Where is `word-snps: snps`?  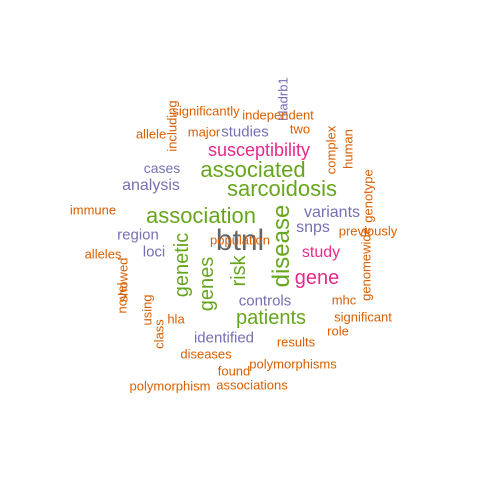
word-snps: snps is located at coordinates (313, 227).